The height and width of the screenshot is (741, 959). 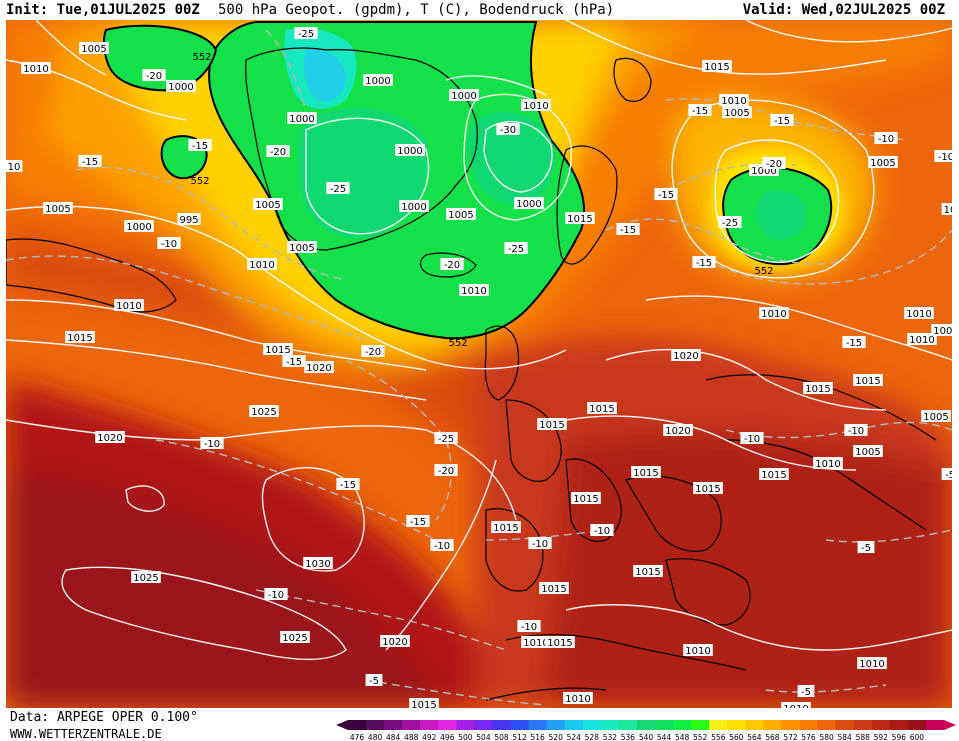 I want to click on colorbar-tick-label: 596, so click(x=899, y=737).